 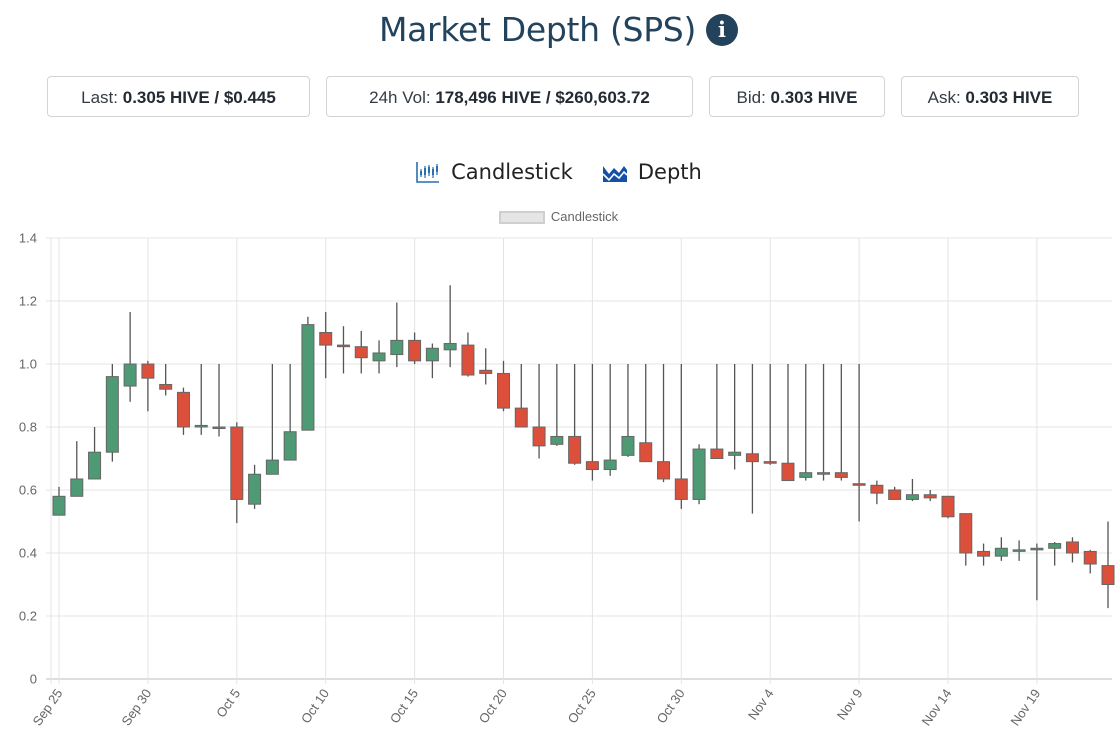 What do you see at coordinates (542, 97) in the screenshot?
I see `stat-volume-value: 178,496 HIVE / $260,603.72` at bounding box center [542, 97].